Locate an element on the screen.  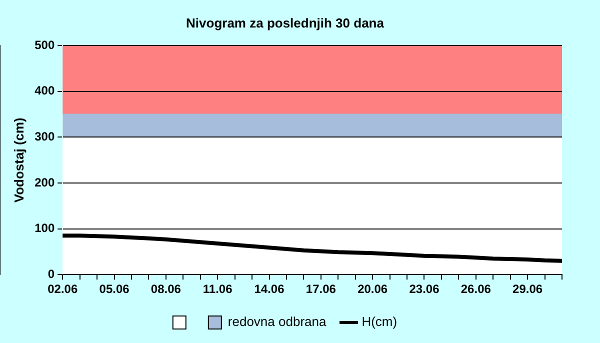
x-tick-label: 23.06 is located at coordinates (424, 289).